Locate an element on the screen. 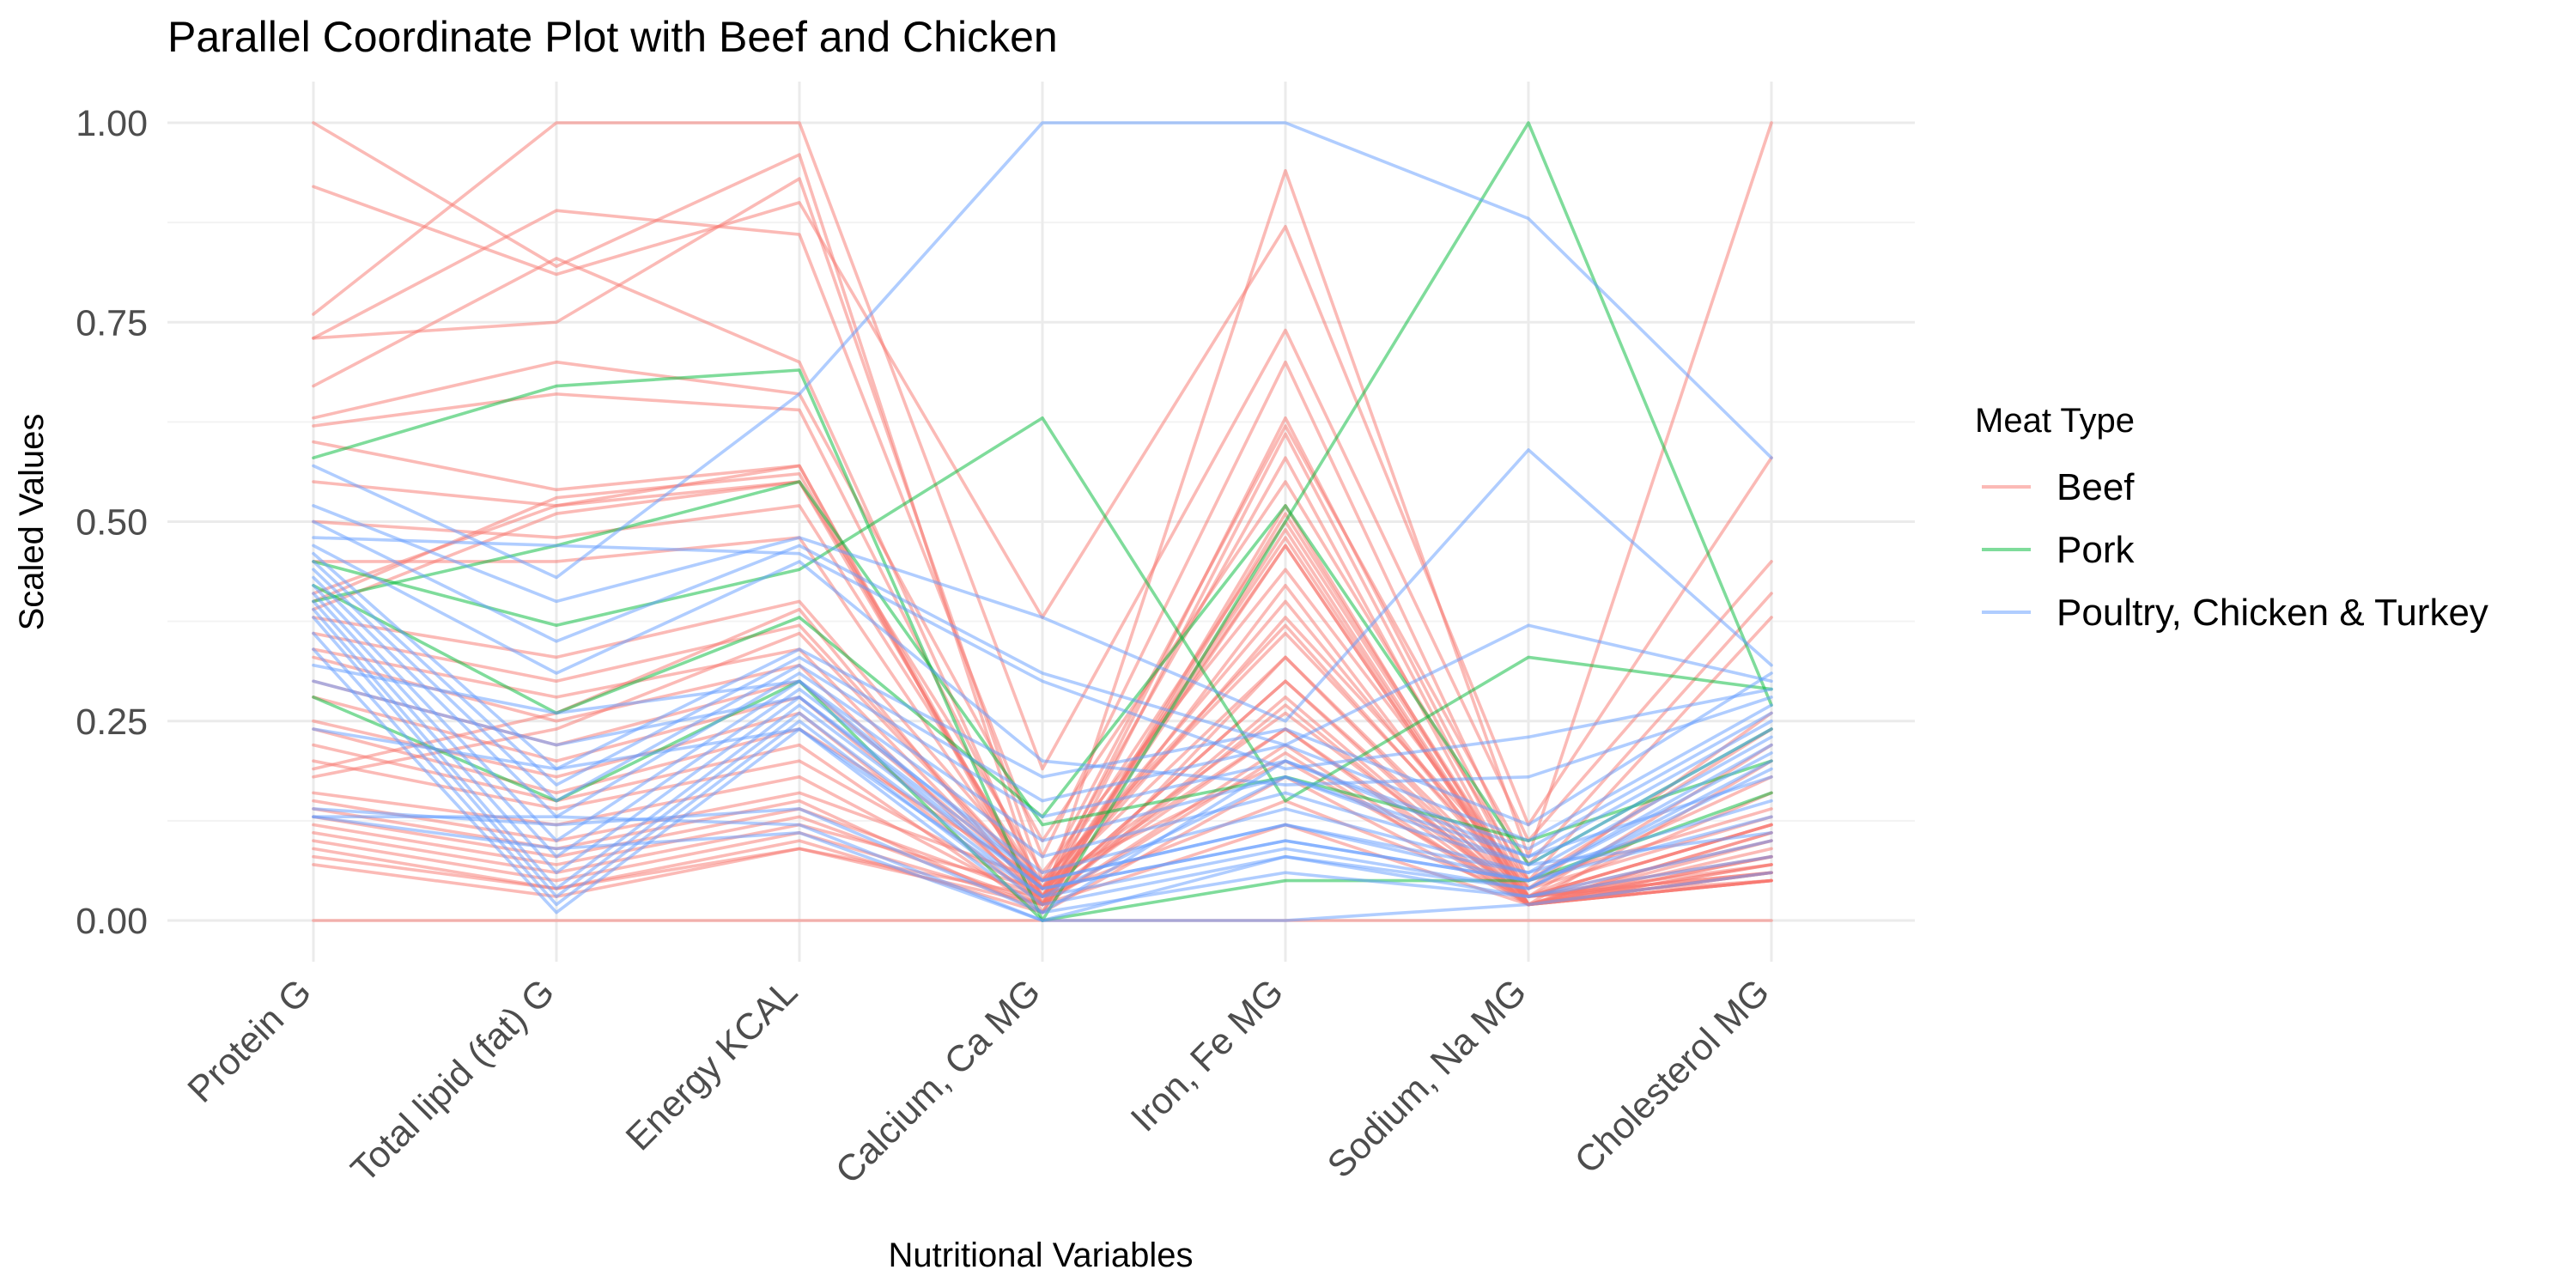  legend-label: Beef is located at coordinates (2096, 487).